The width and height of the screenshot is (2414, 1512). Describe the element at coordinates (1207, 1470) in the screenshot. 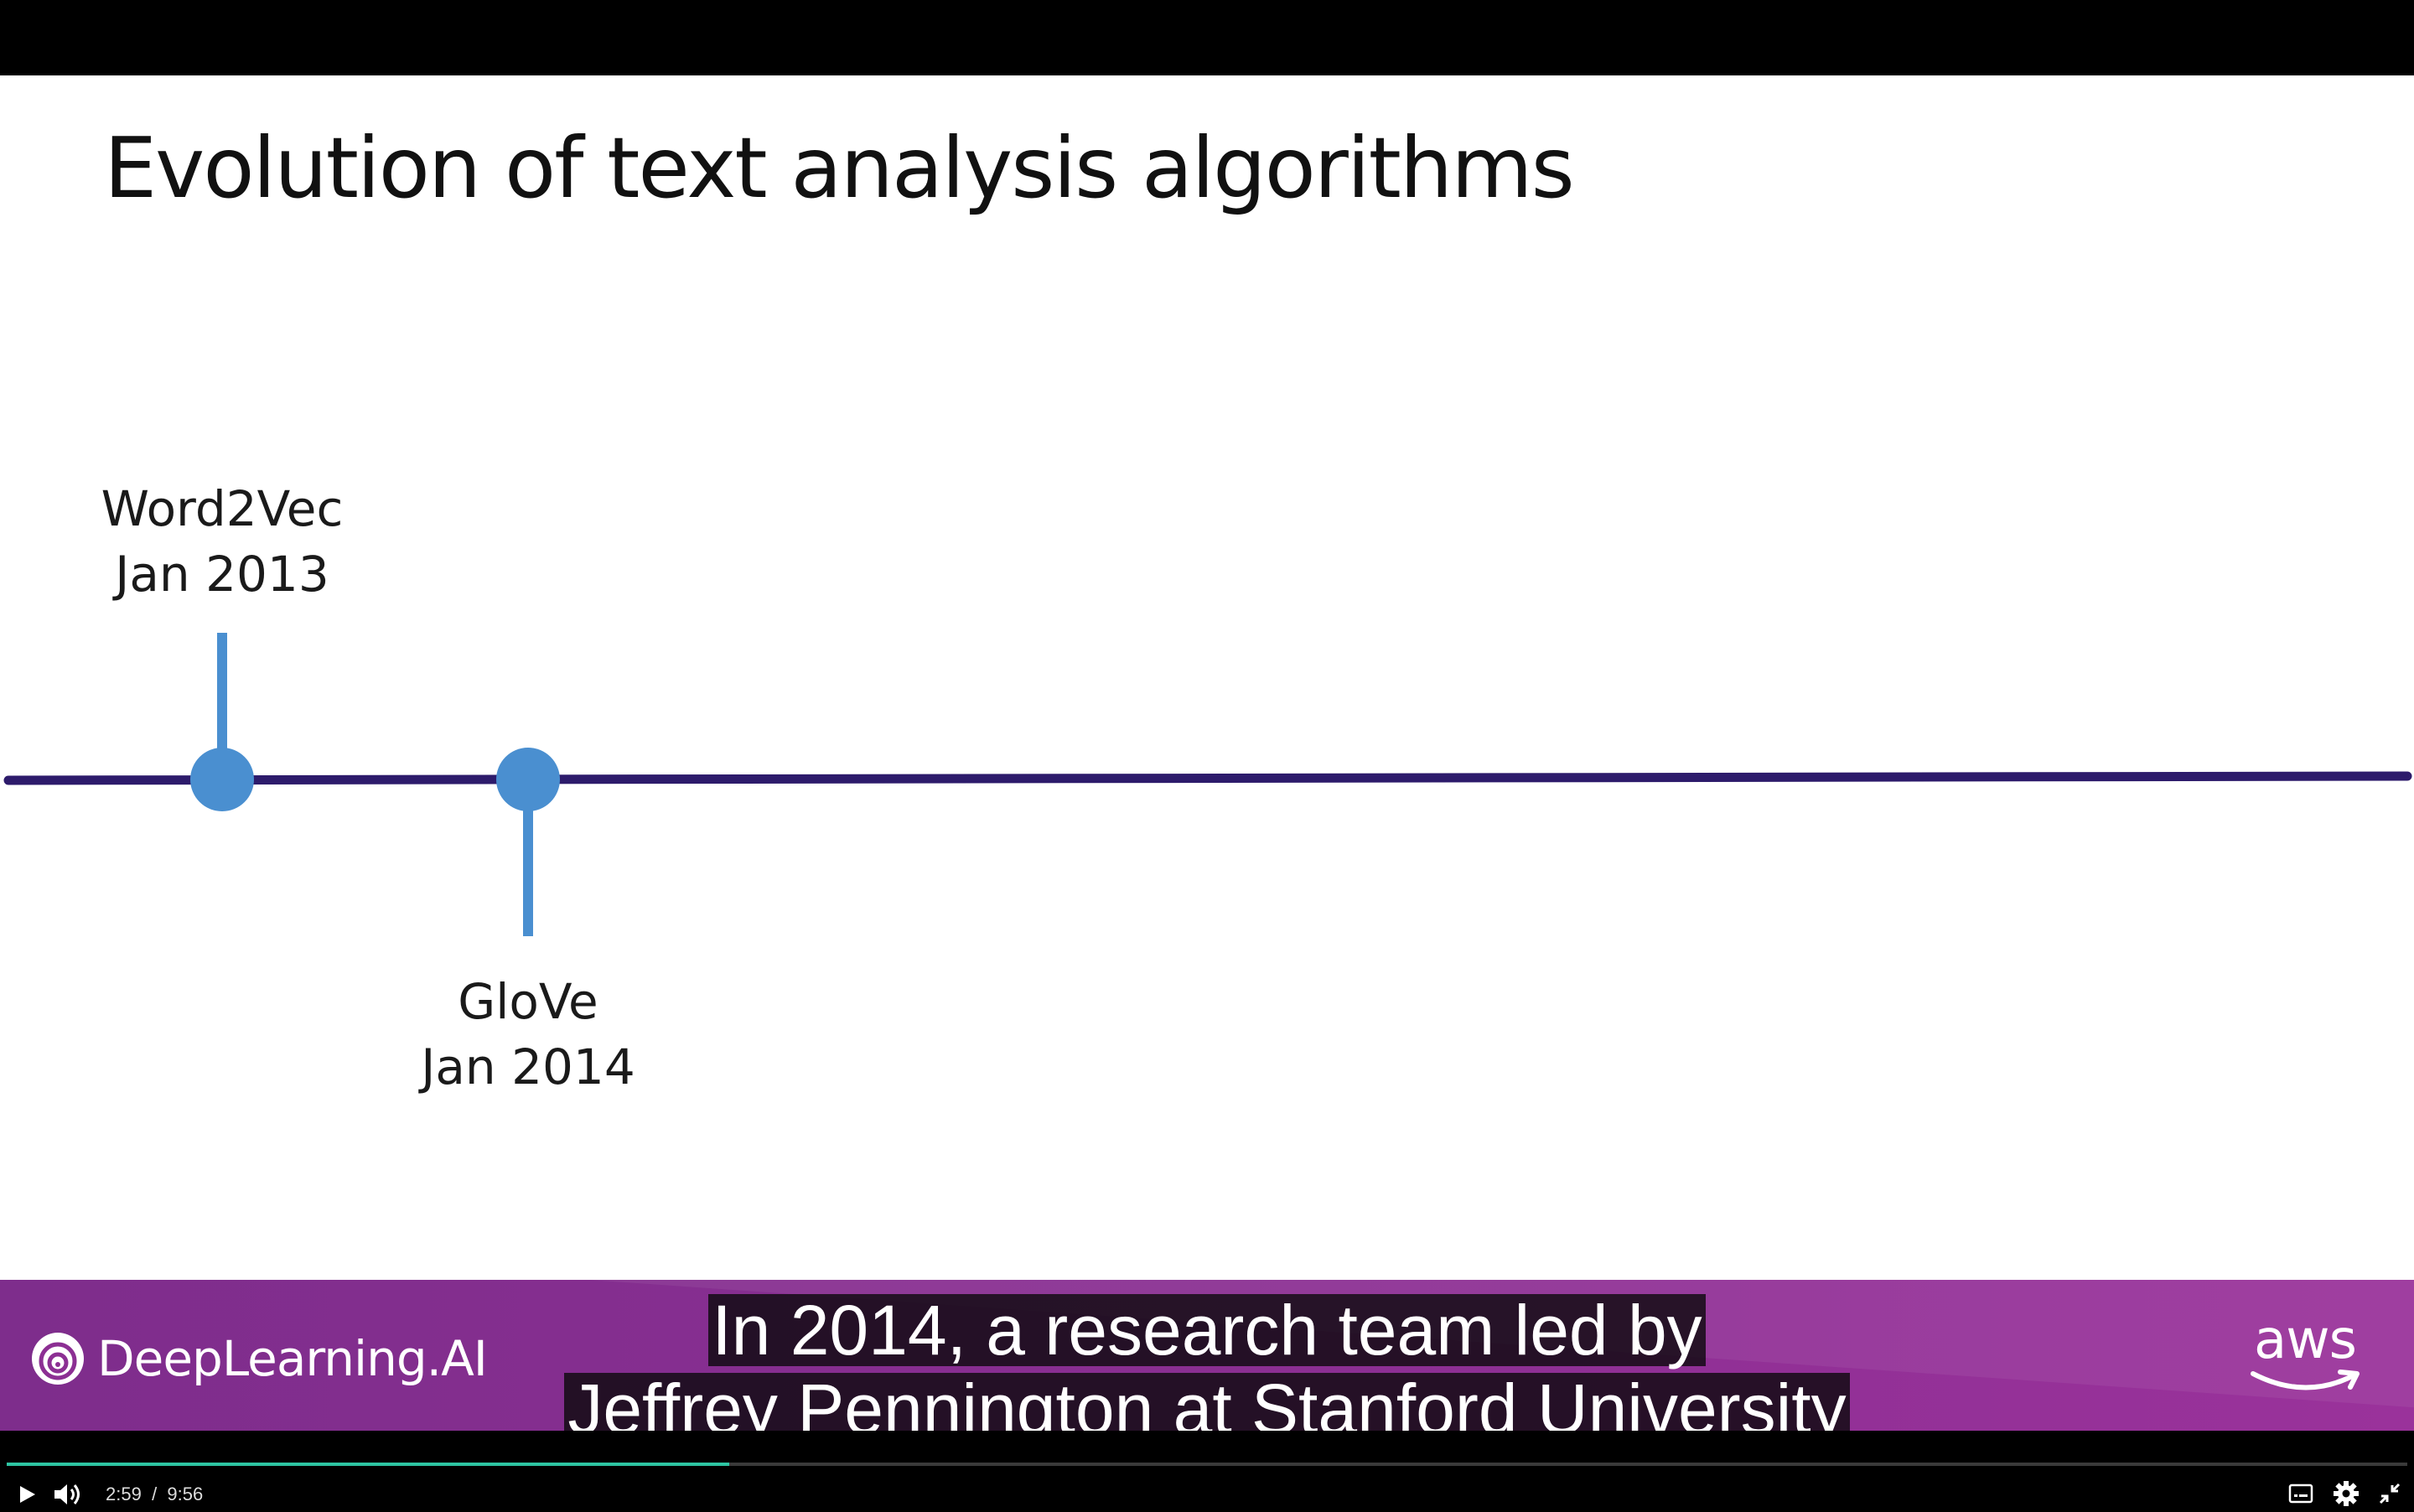

I see `player-controls: 2:59 / 9:56` at that location.